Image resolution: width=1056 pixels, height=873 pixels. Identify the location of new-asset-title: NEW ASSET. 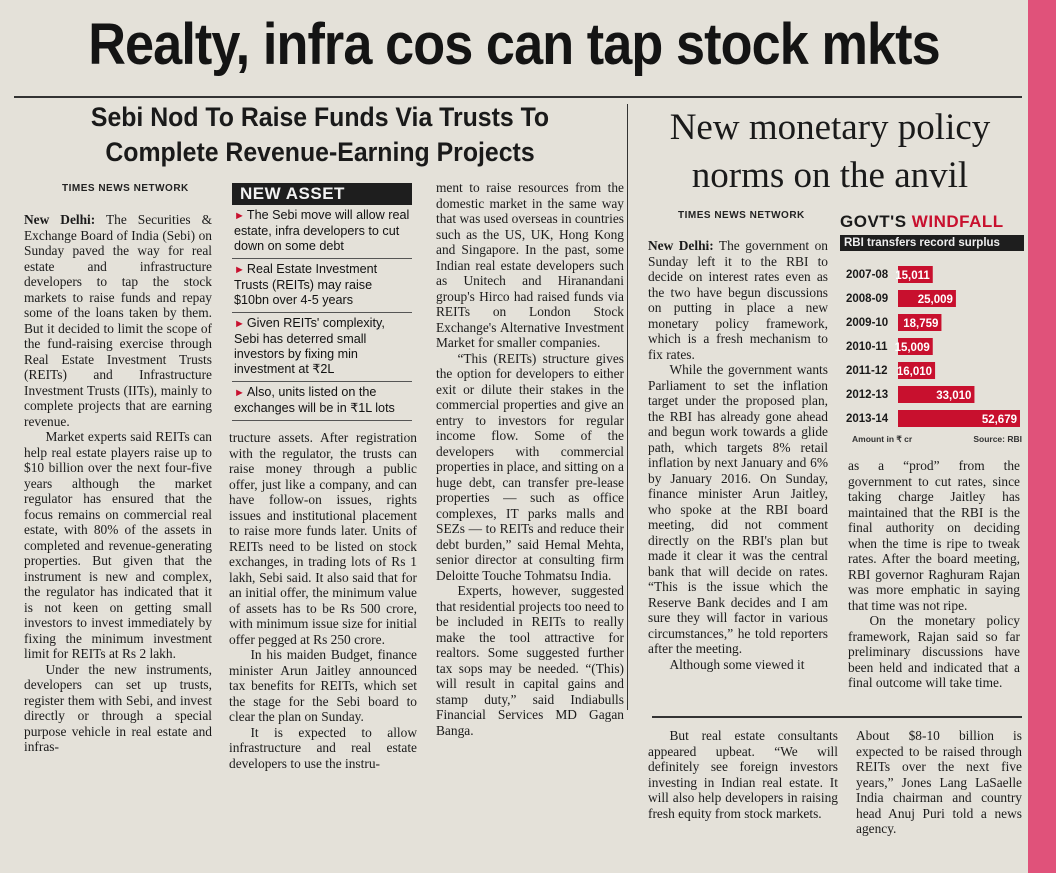
(322, 194).